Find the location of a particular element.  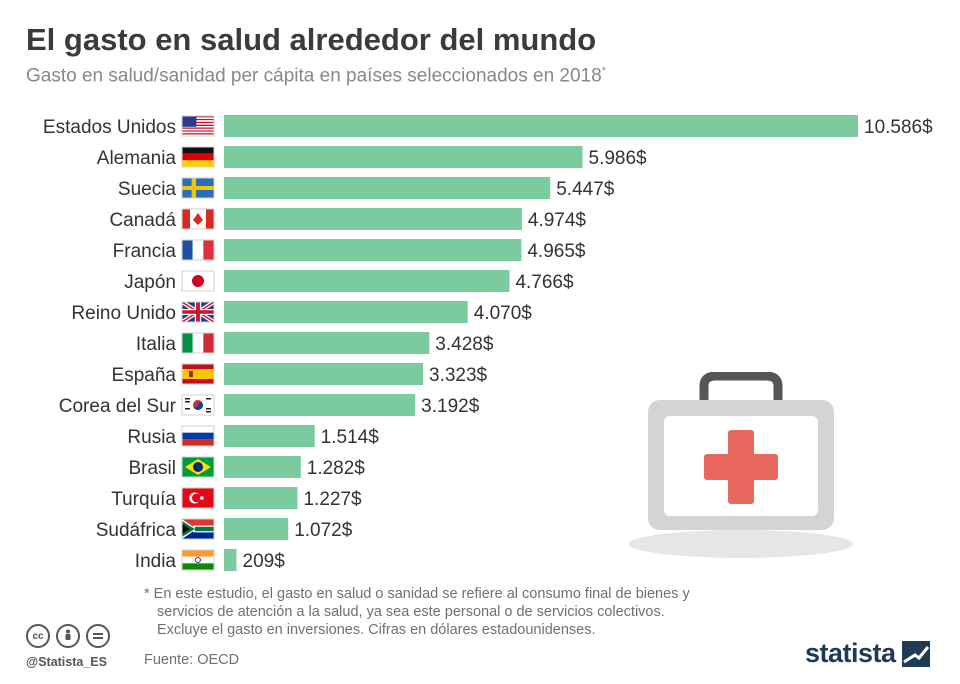

se-flag-icon is located at coordinates (198, 188).